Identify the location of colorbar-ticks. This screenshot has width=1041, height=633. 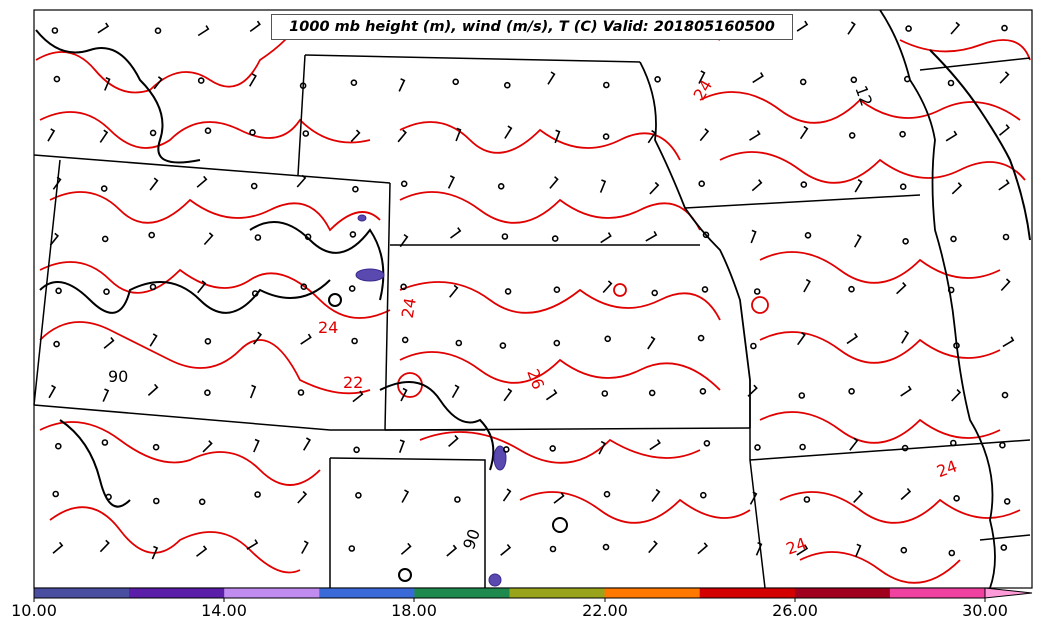
(509, 600).